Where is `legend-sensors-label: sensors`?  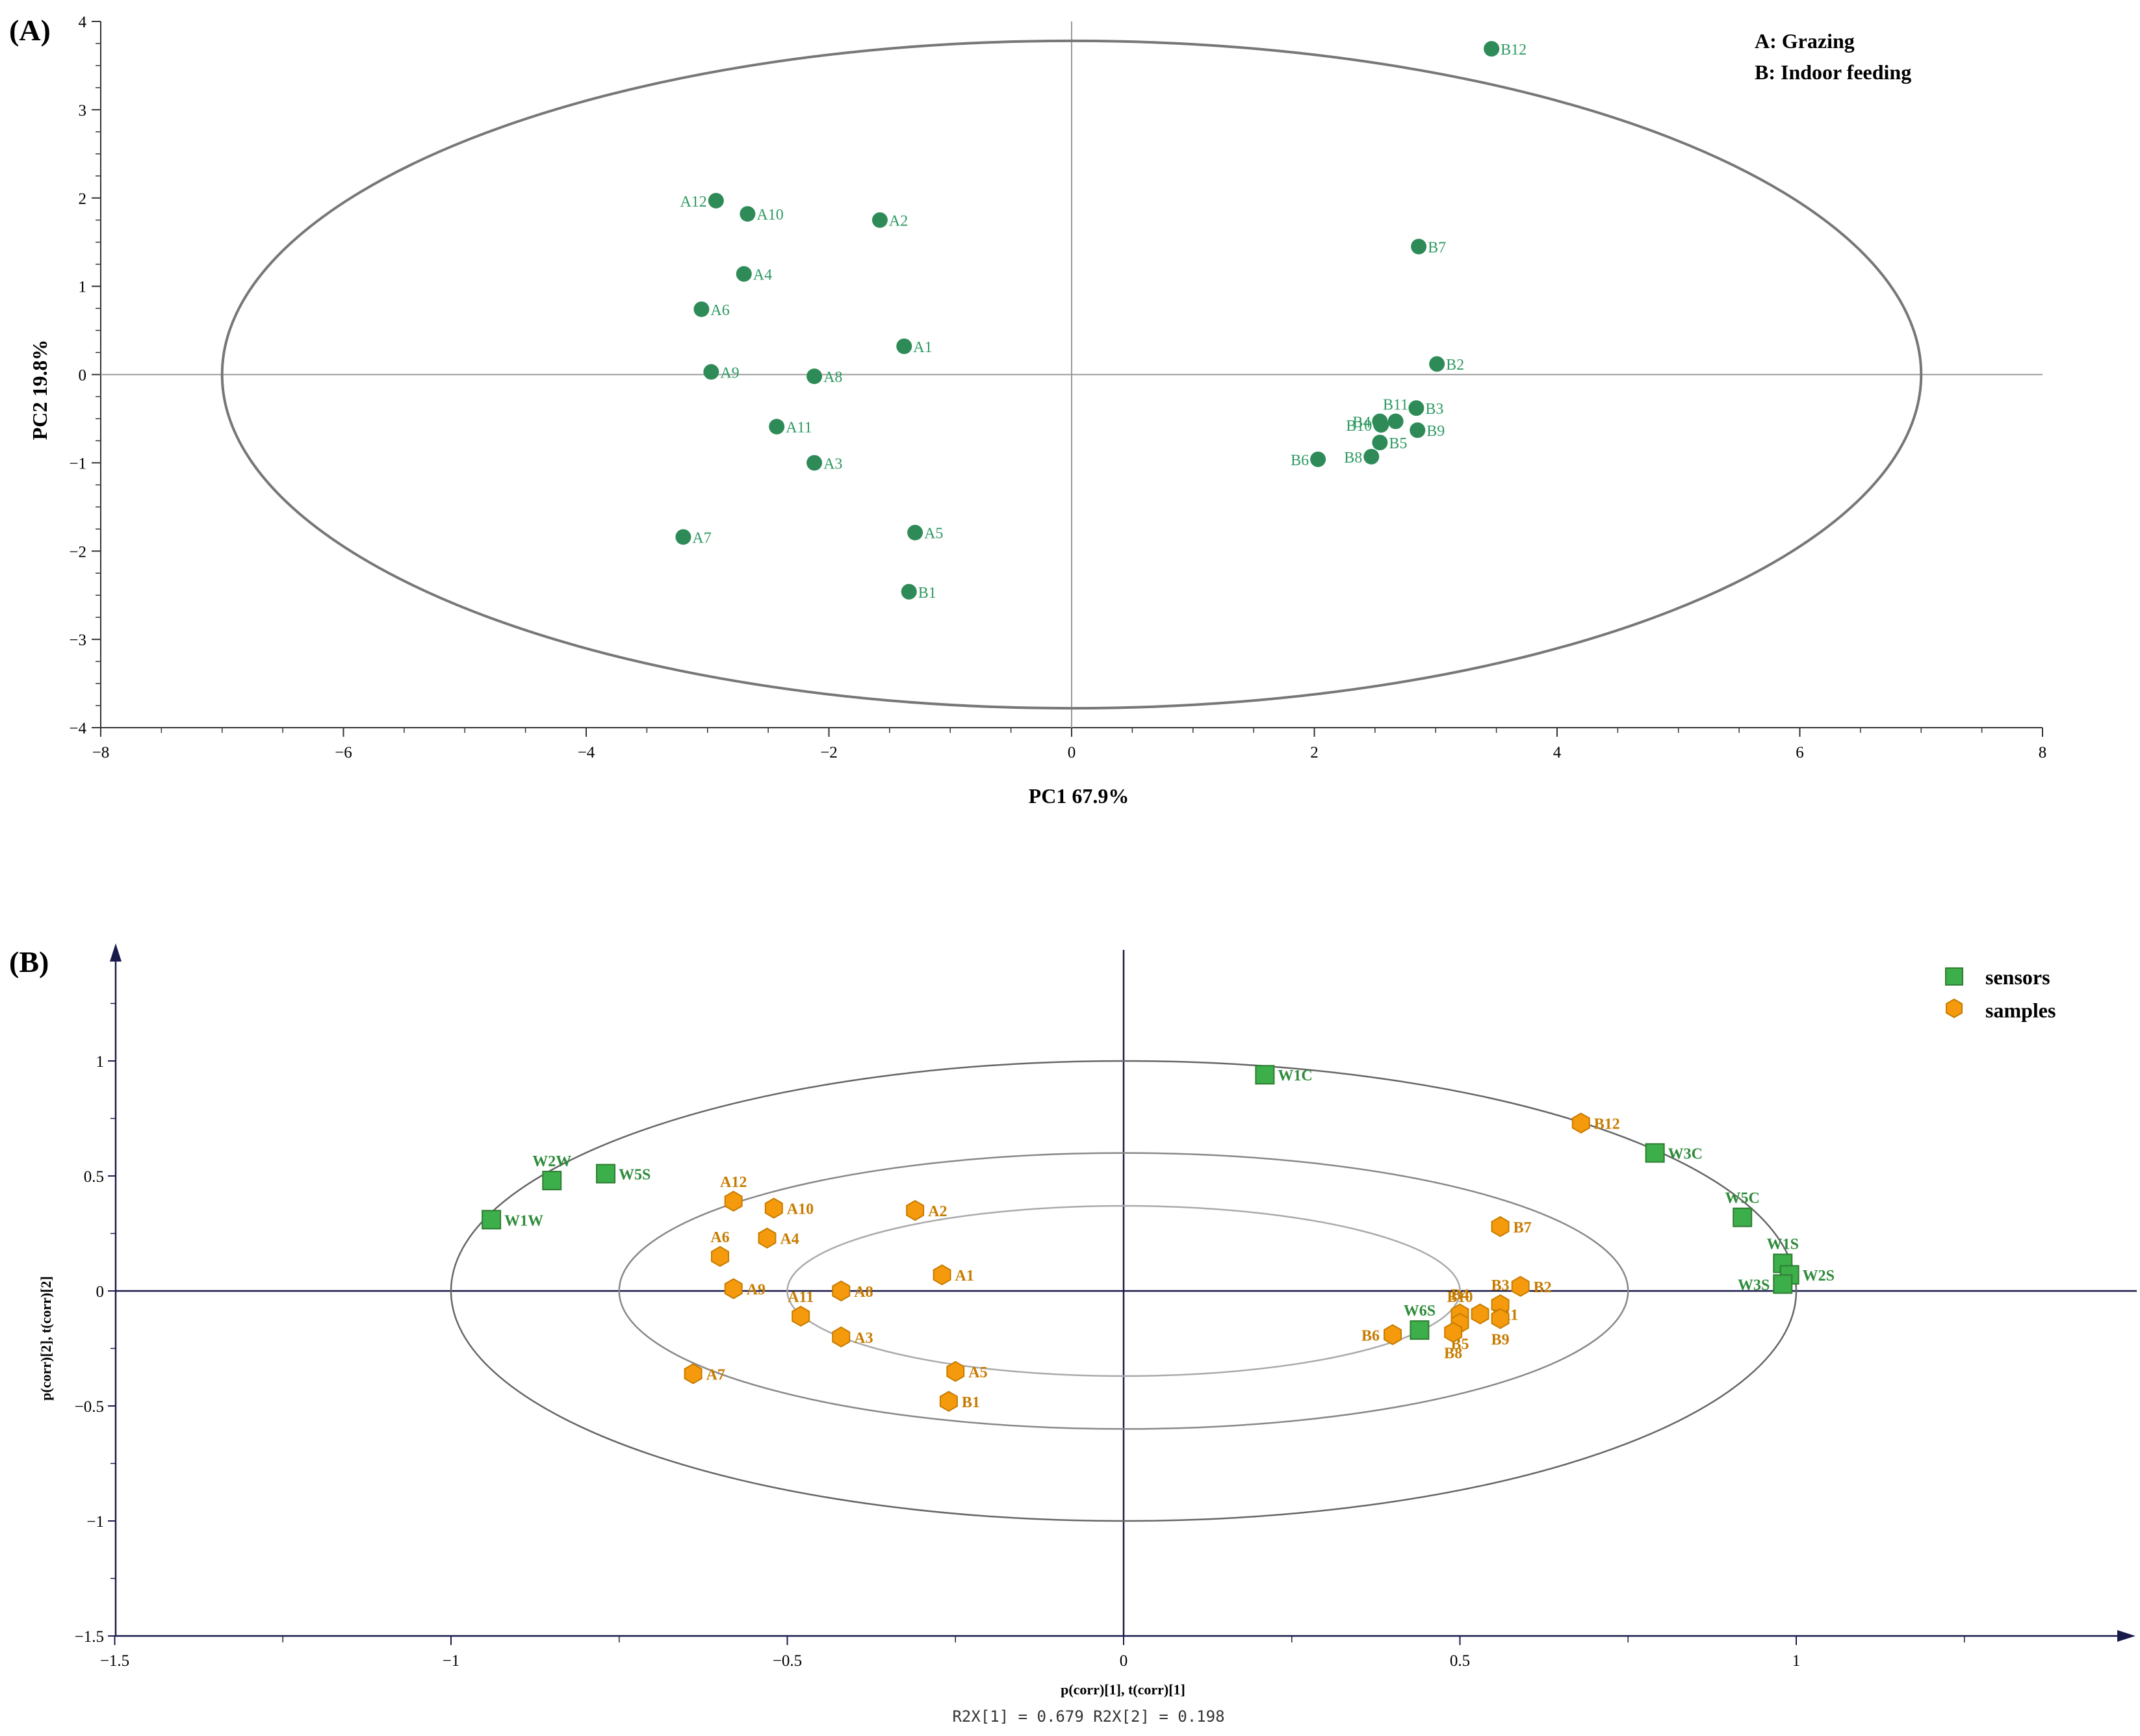 legend-sensors-label: sensors is located at coordinates (2017, 977).